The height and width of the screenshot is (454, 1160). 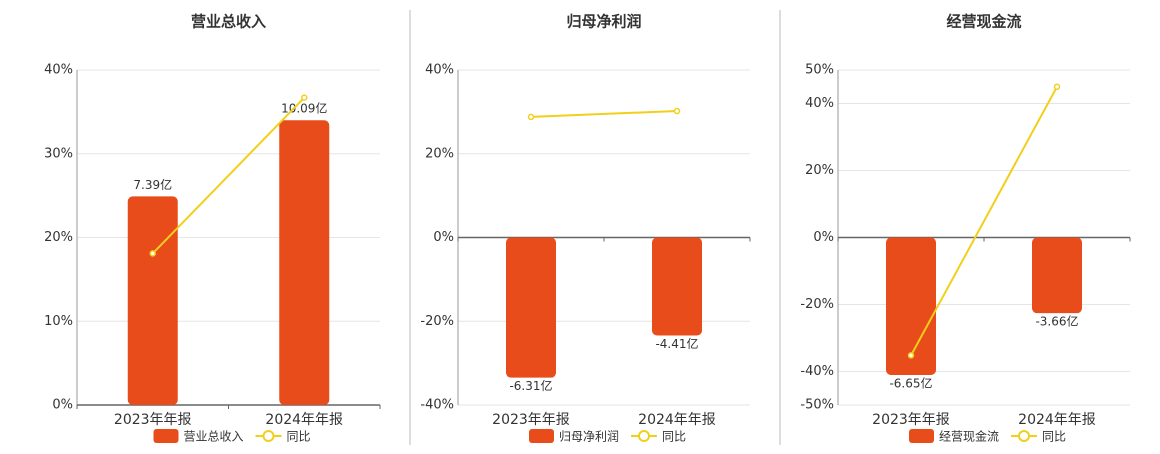 What do you see at coordinates (910, 383) in the screenshot?
I see `value-label: -6.65亿` at bounding box center [910, 383].